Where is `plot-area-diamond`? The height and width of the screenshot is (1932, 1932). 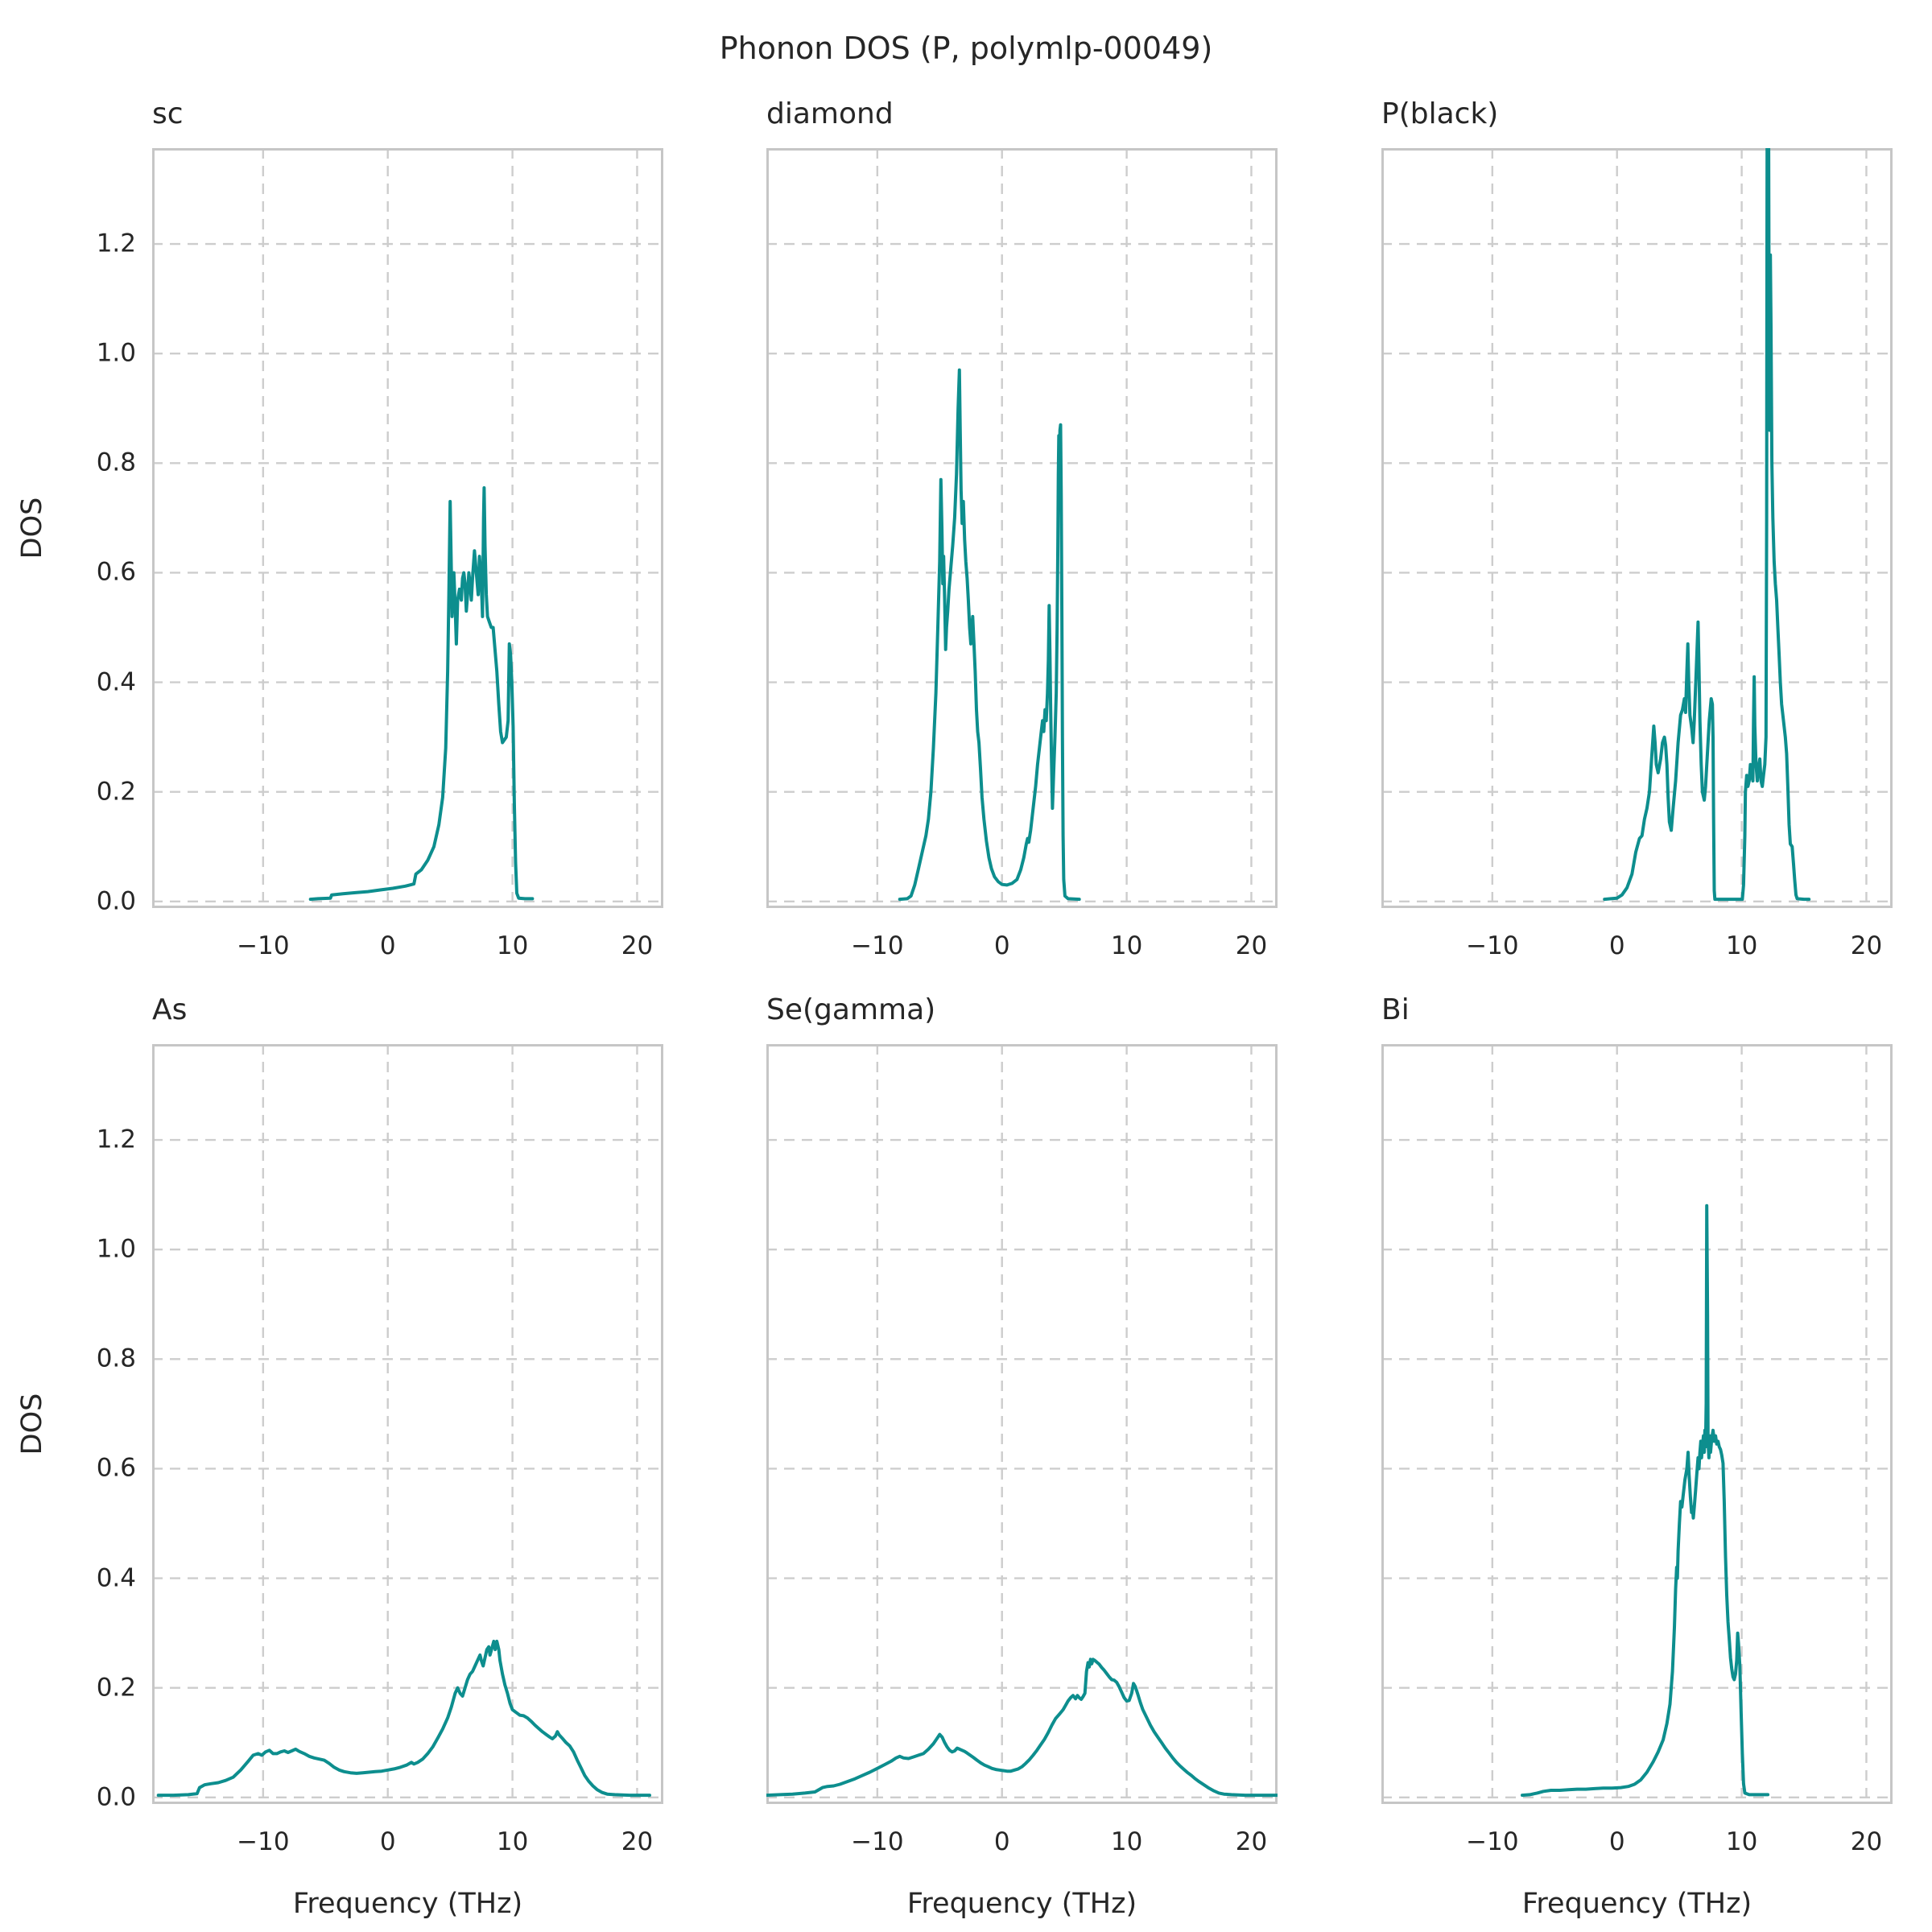 plot-area-diamond is located at coordinates (1022, 528).